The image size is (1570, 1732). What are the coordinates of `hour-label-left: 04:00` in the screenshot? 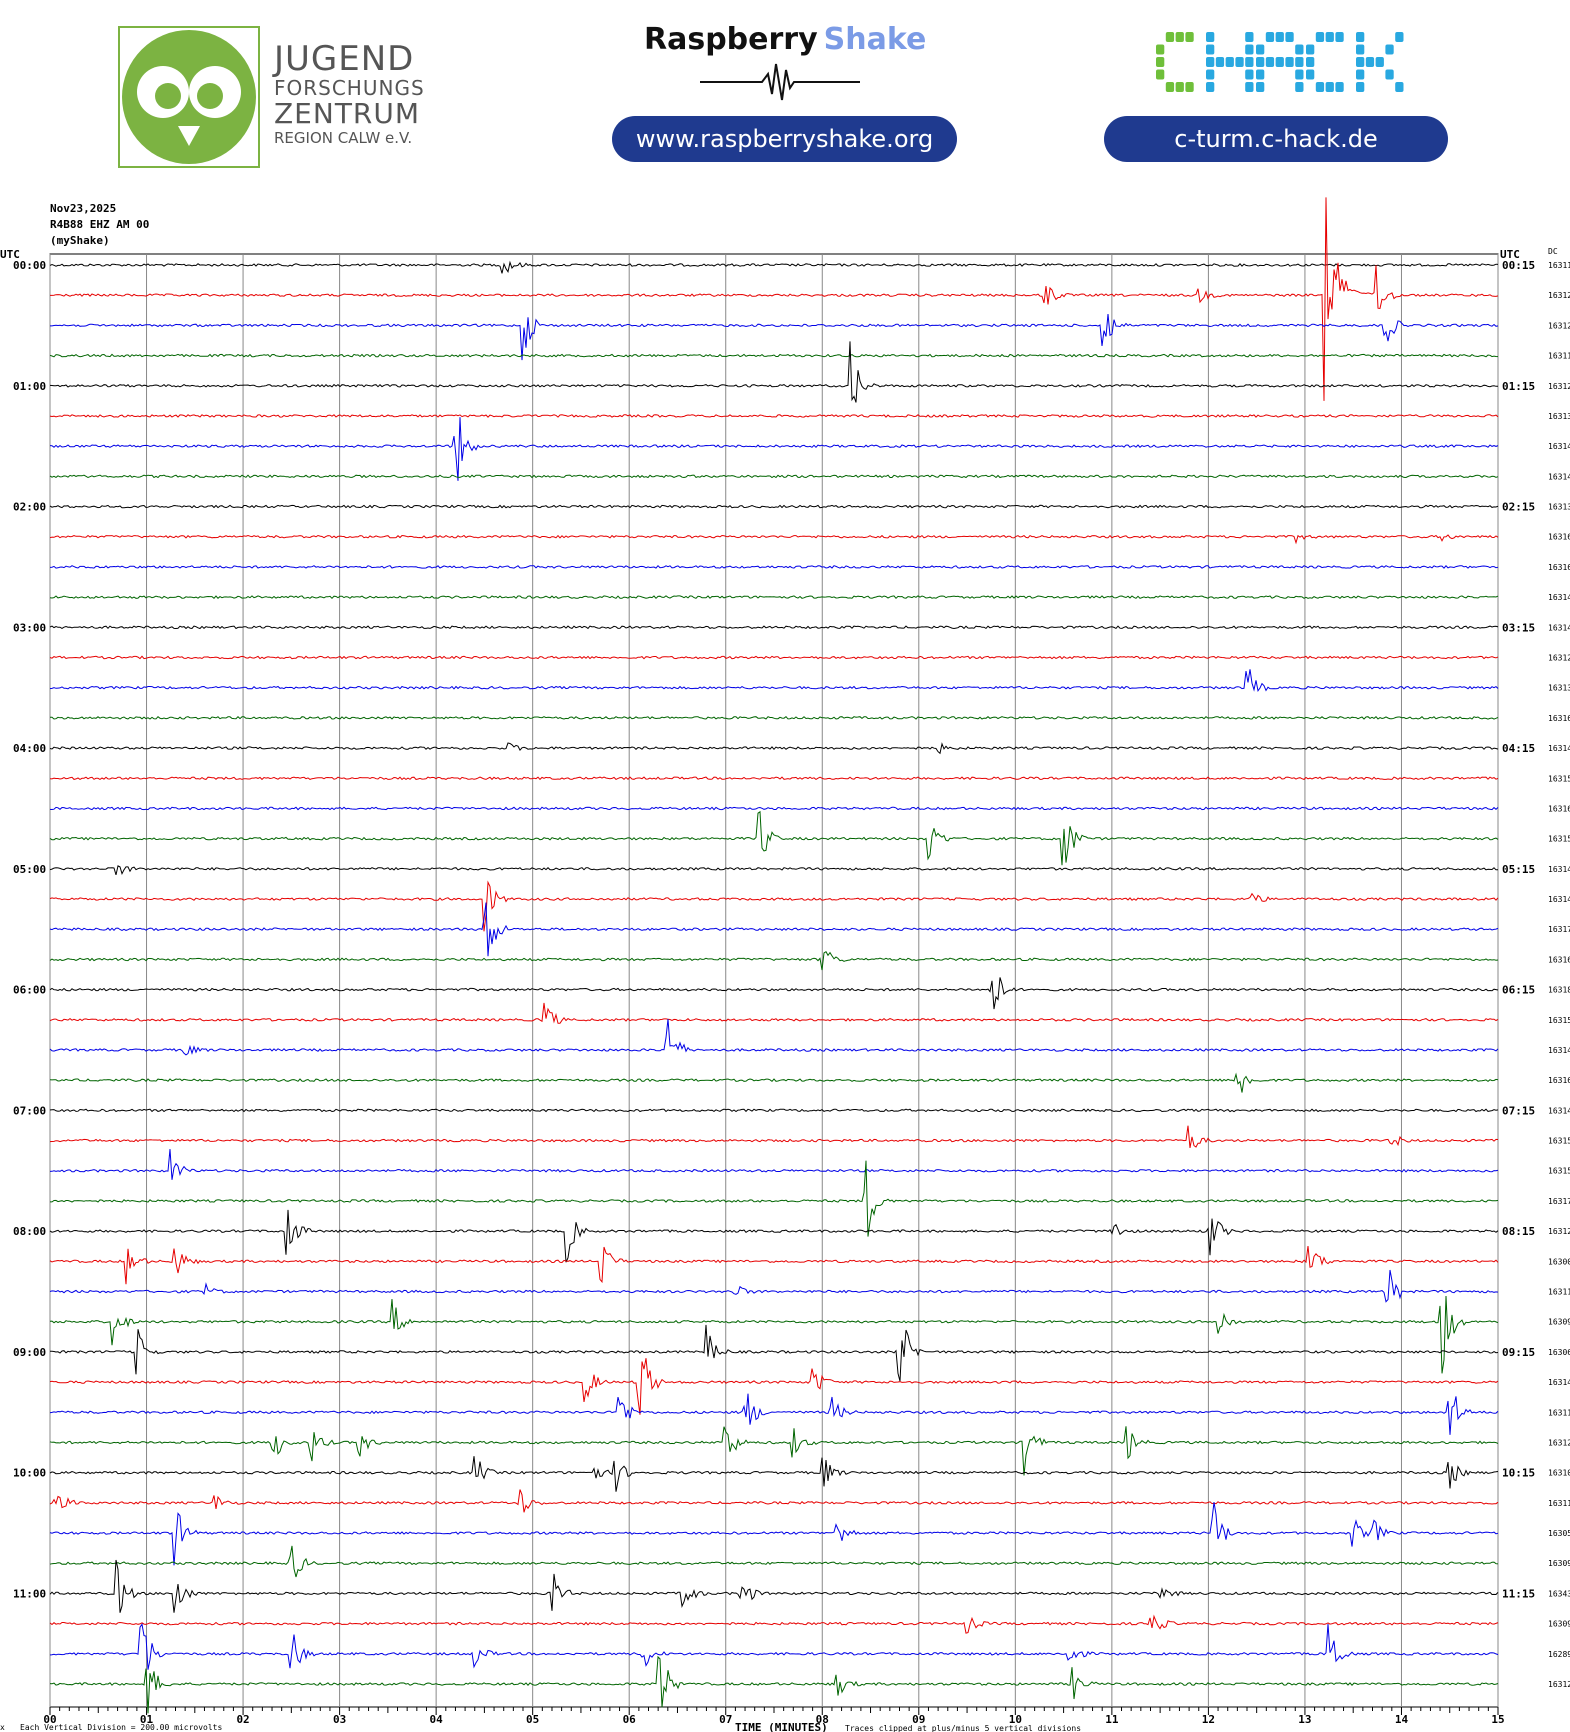 It's located at (29, 748).